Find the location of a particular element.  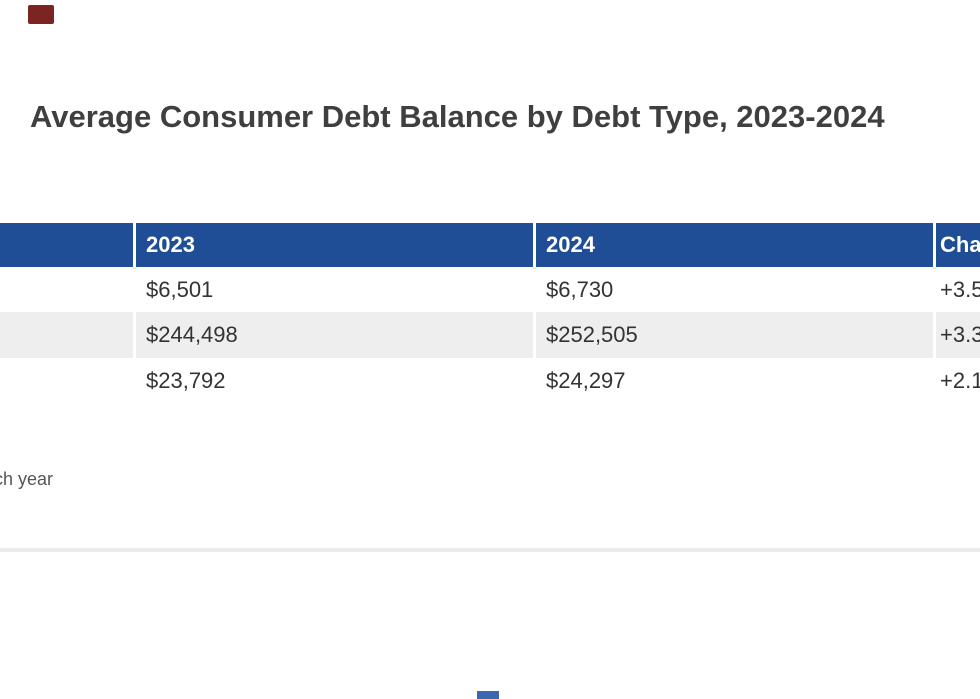

cell-2024-value: $252,505 is located at coordinates (734, 335).